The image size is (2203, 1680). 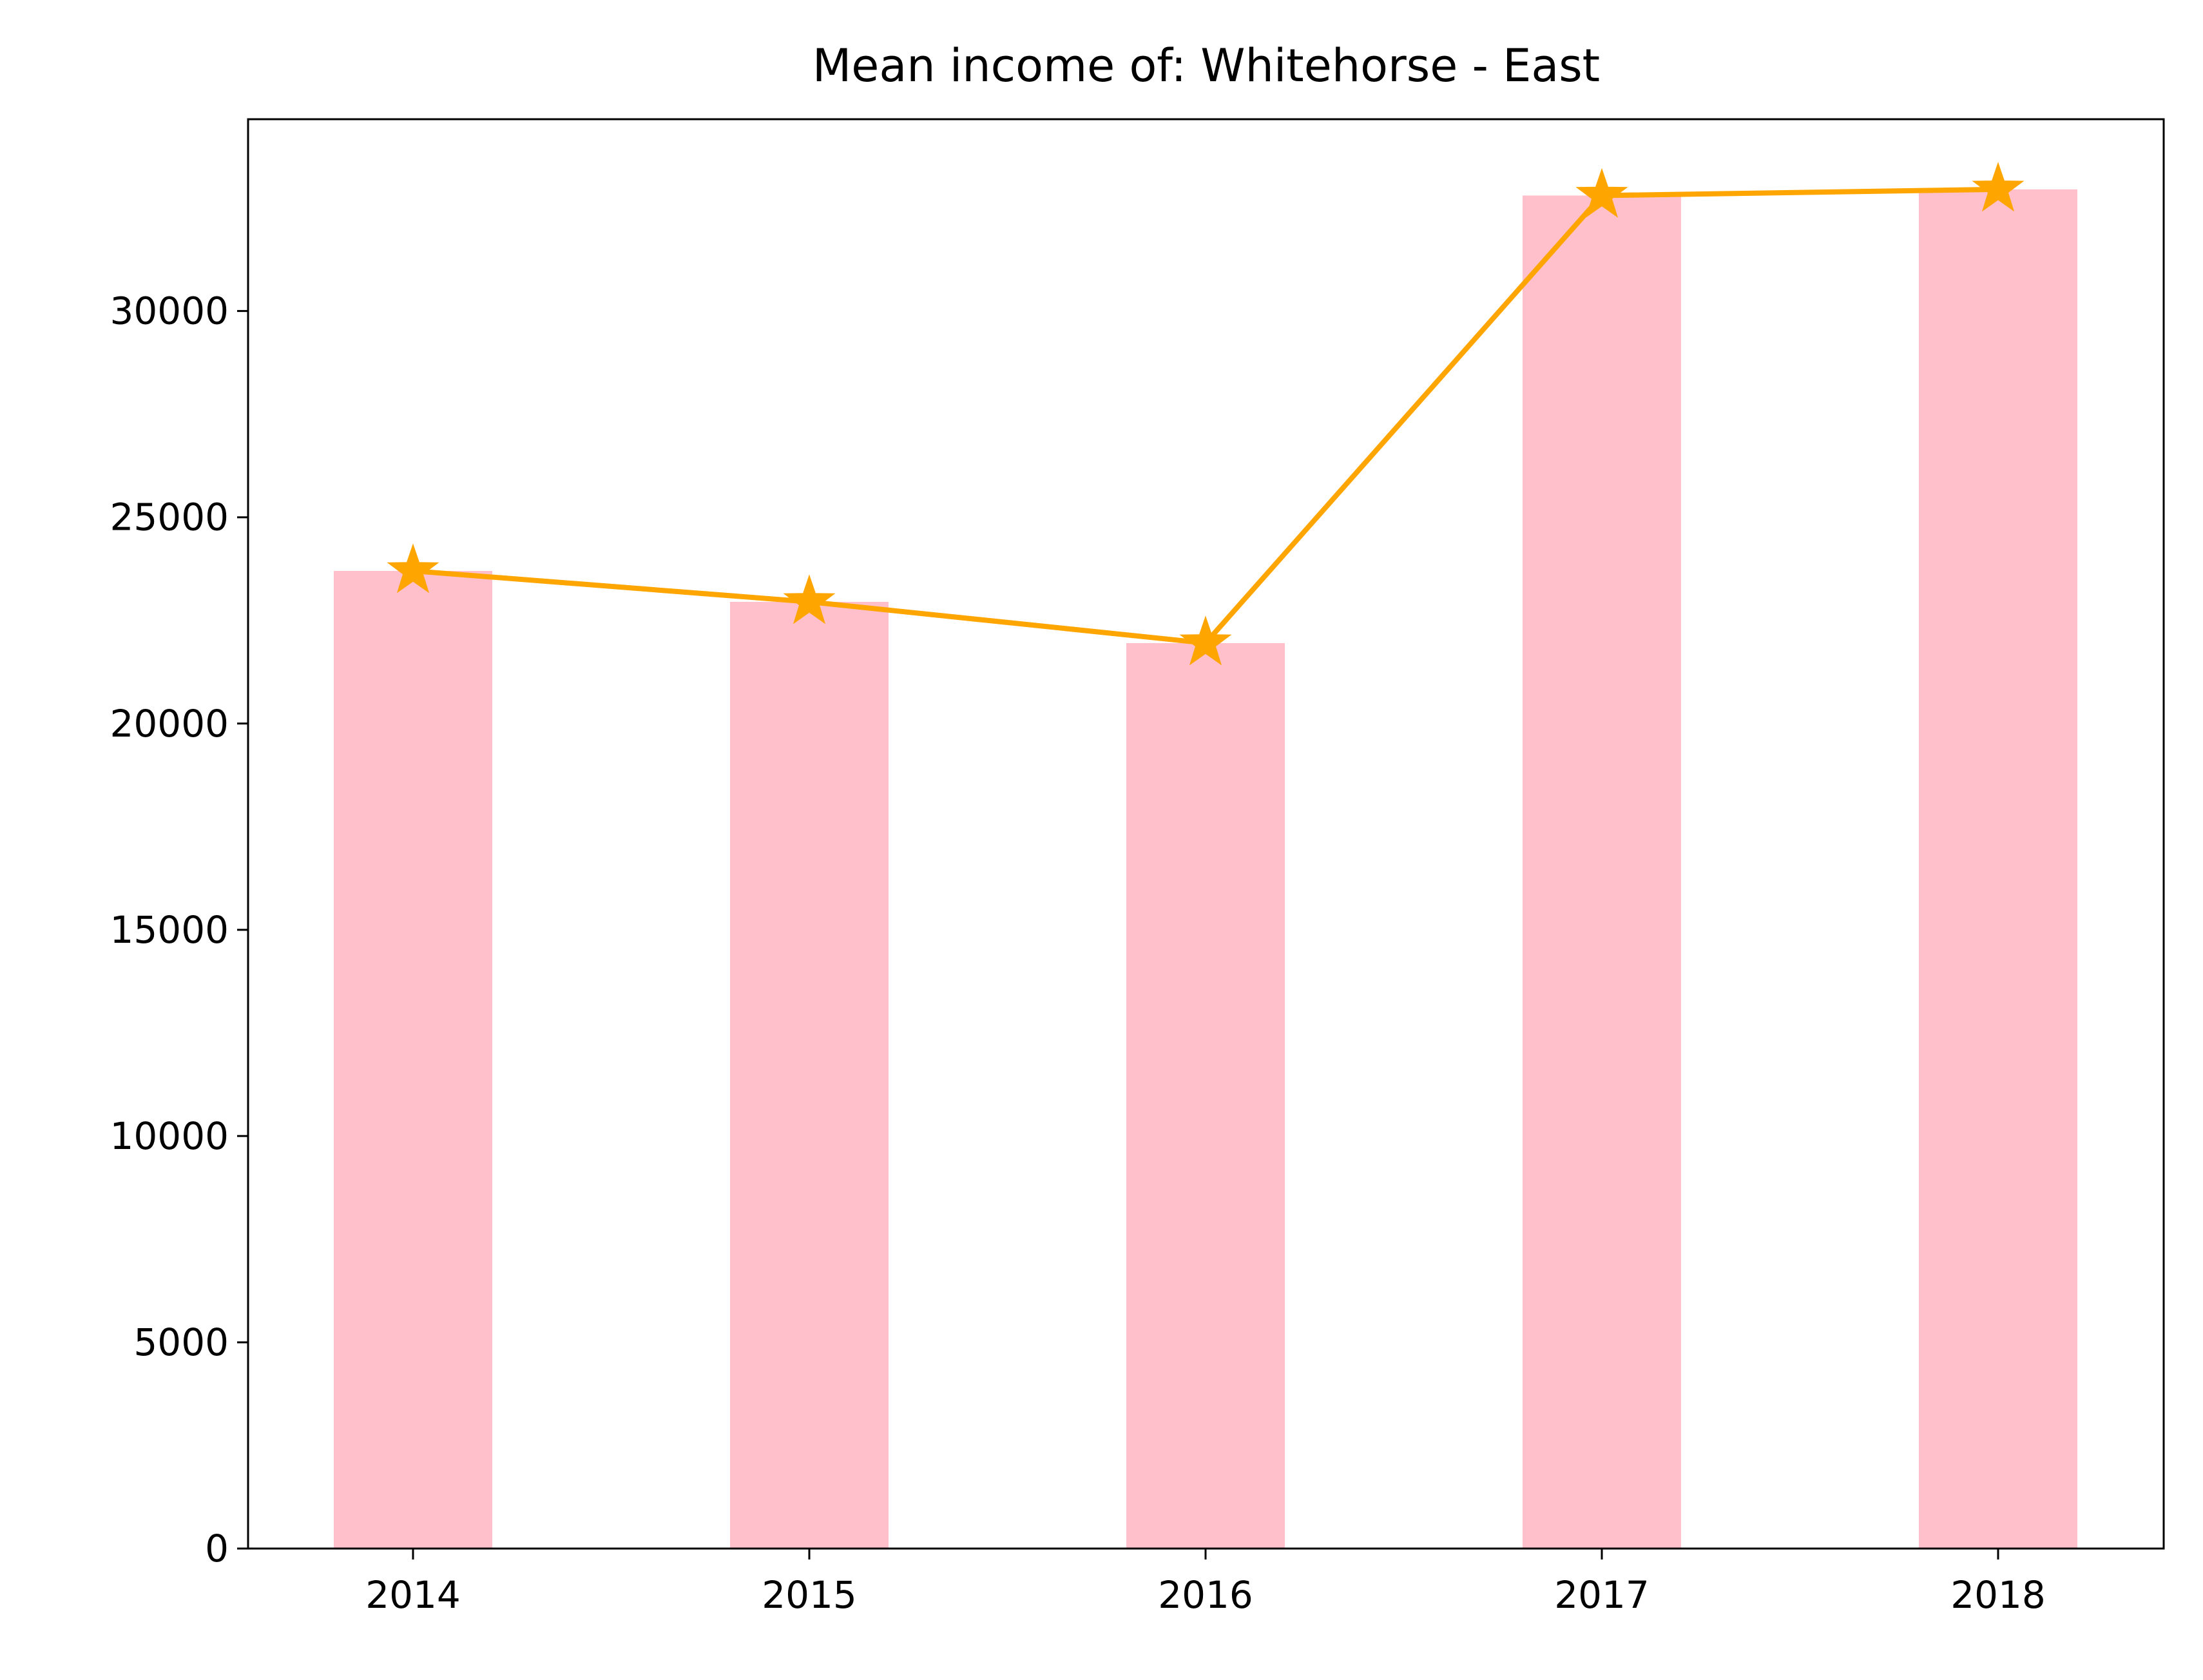 What do you see at coordinates (413, 1595) in the screenshot?
I see `x-tick-label-2014: 2014` at bounding box center [413, 1595].